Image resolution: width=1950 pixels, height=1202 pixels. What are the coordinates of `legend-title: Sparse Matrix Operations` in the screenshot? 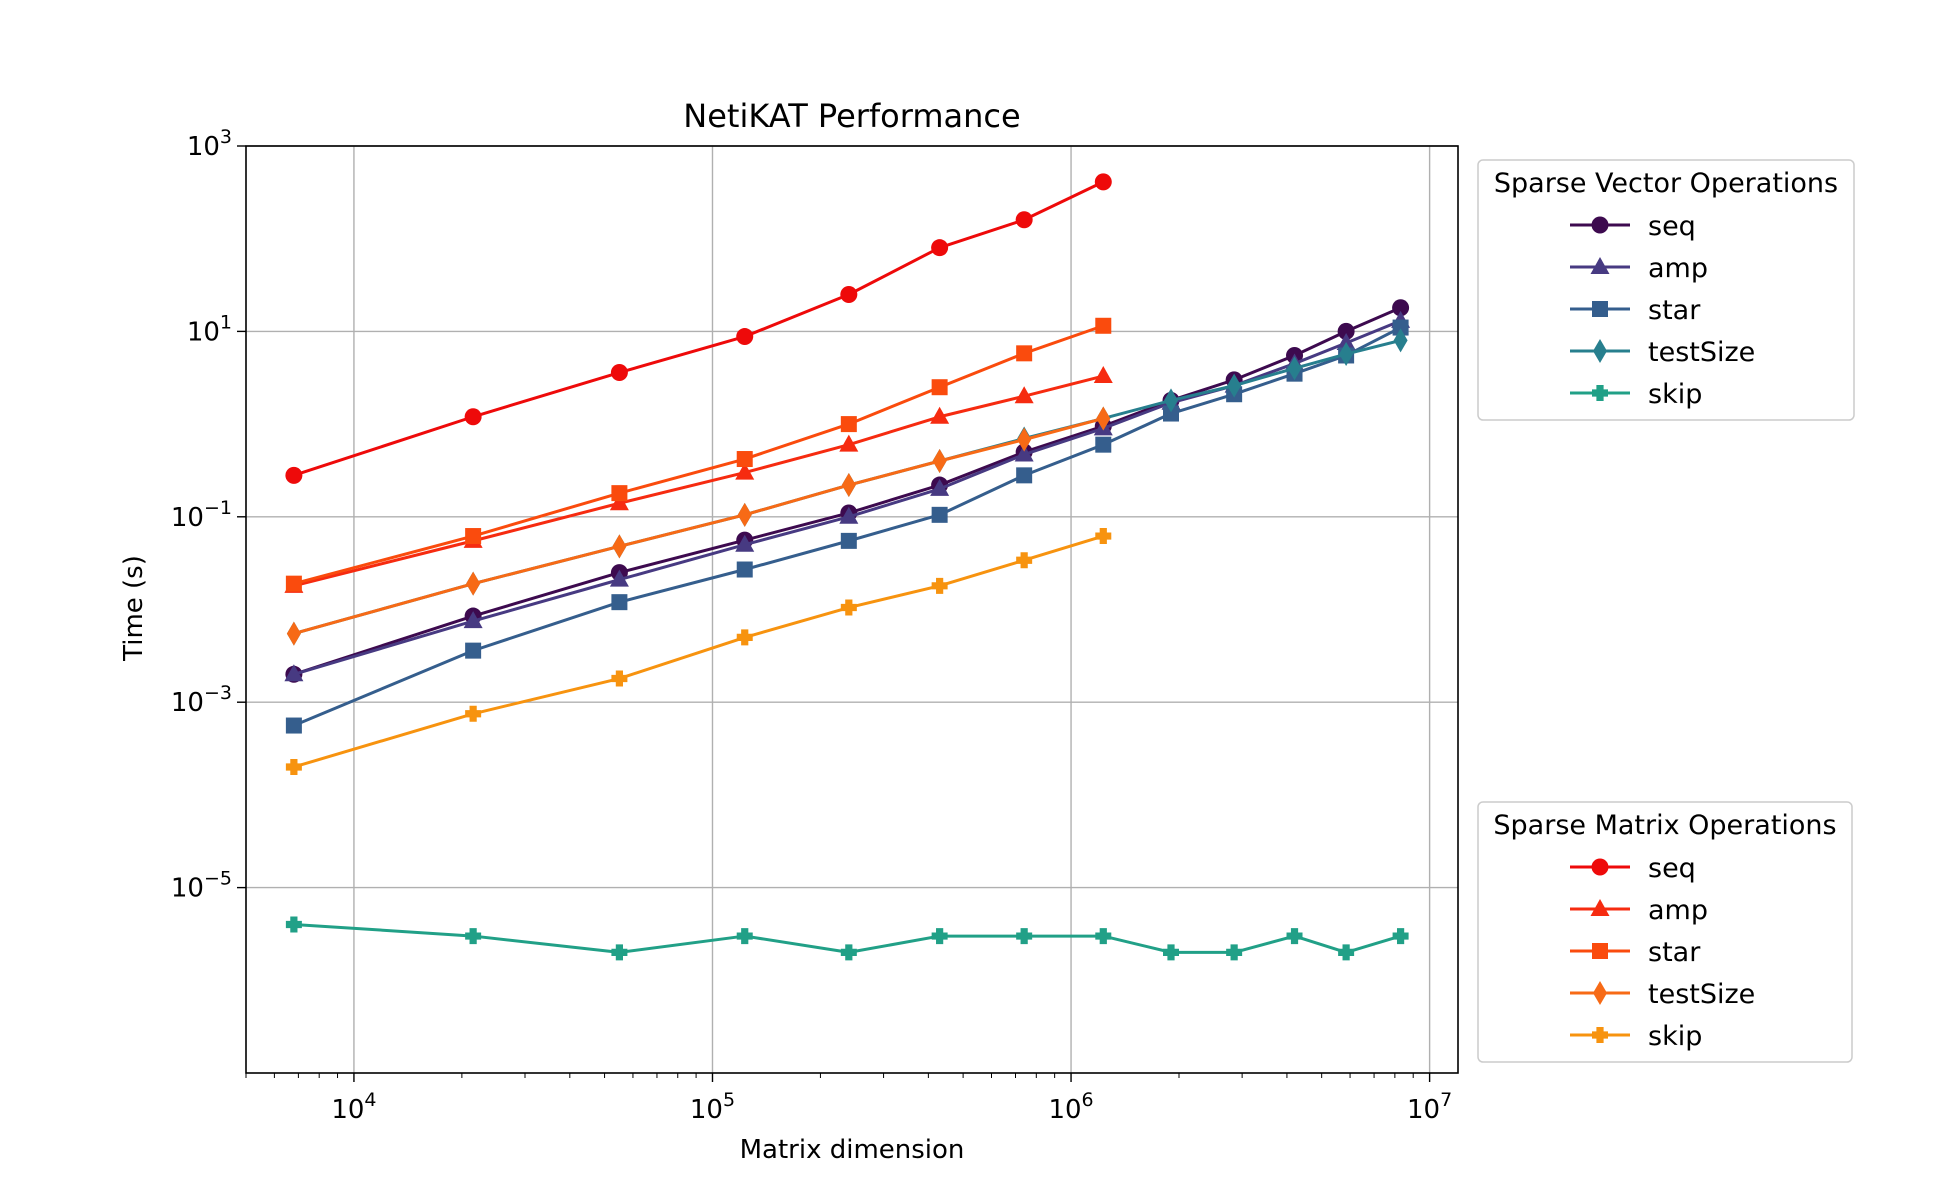 It's located at (1664, 825).